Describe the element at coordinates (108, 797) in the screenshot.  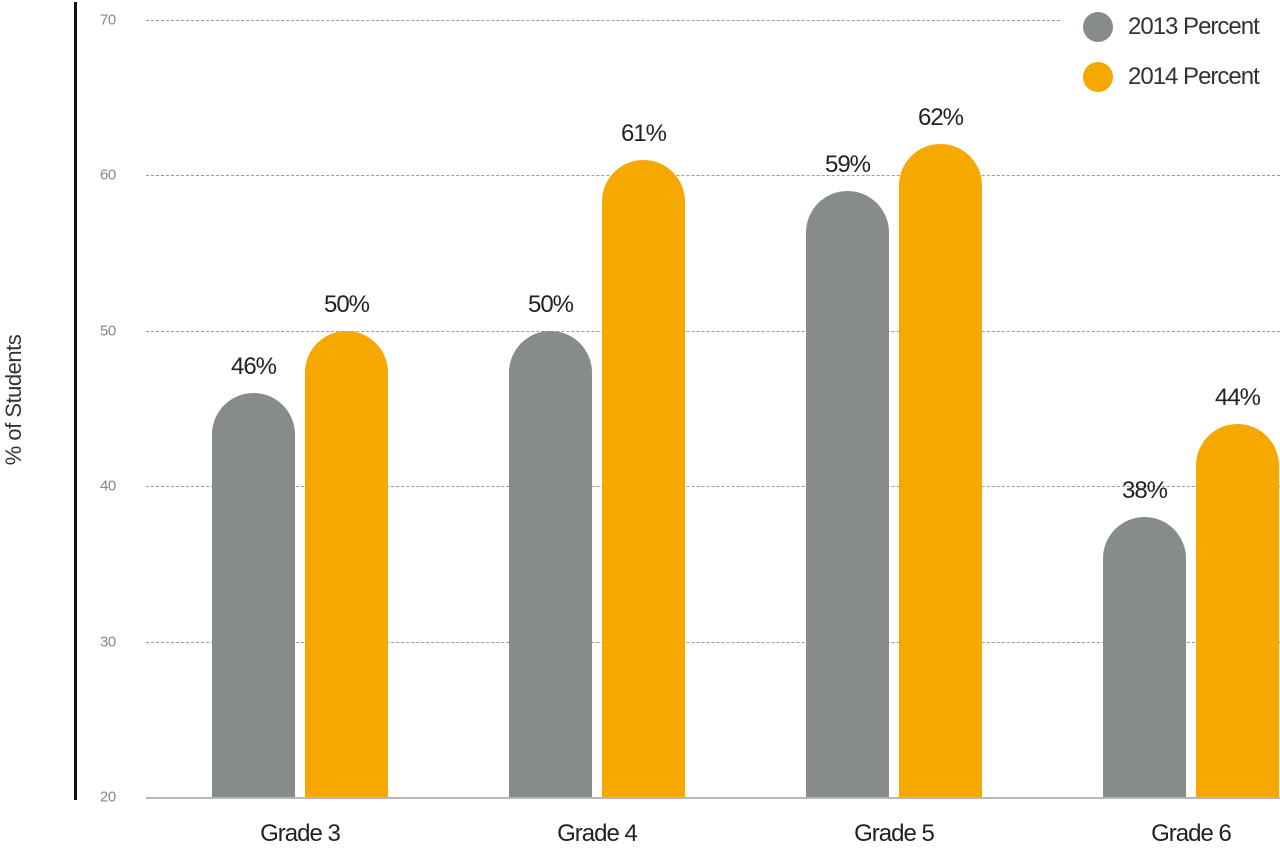
I see `y-tick-label: 20` at that location.